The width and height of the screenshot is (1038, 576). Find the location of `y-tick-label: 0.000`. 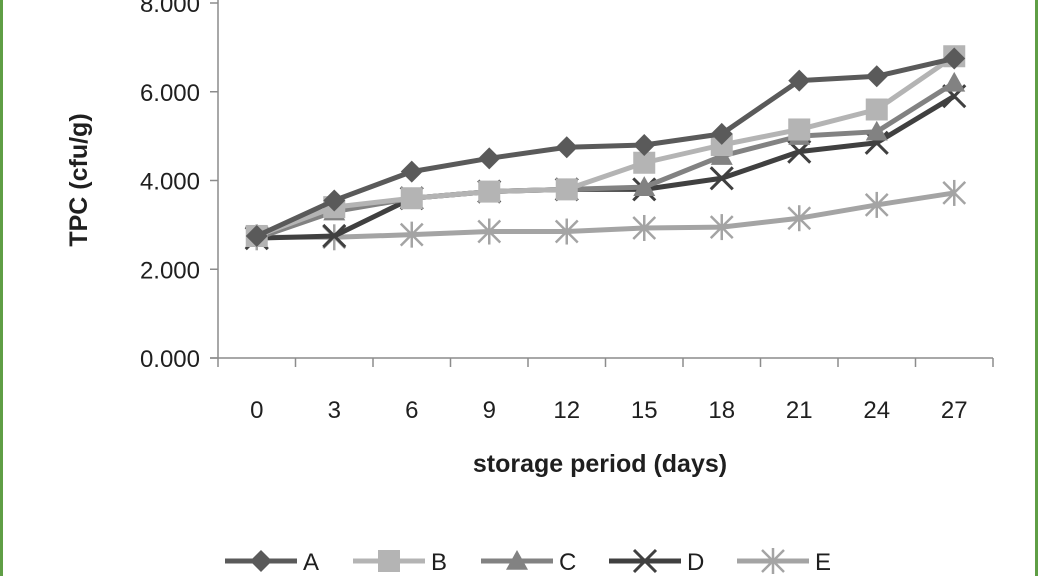

y-tick-label: 0.000 is located at coordinates (170, 359).